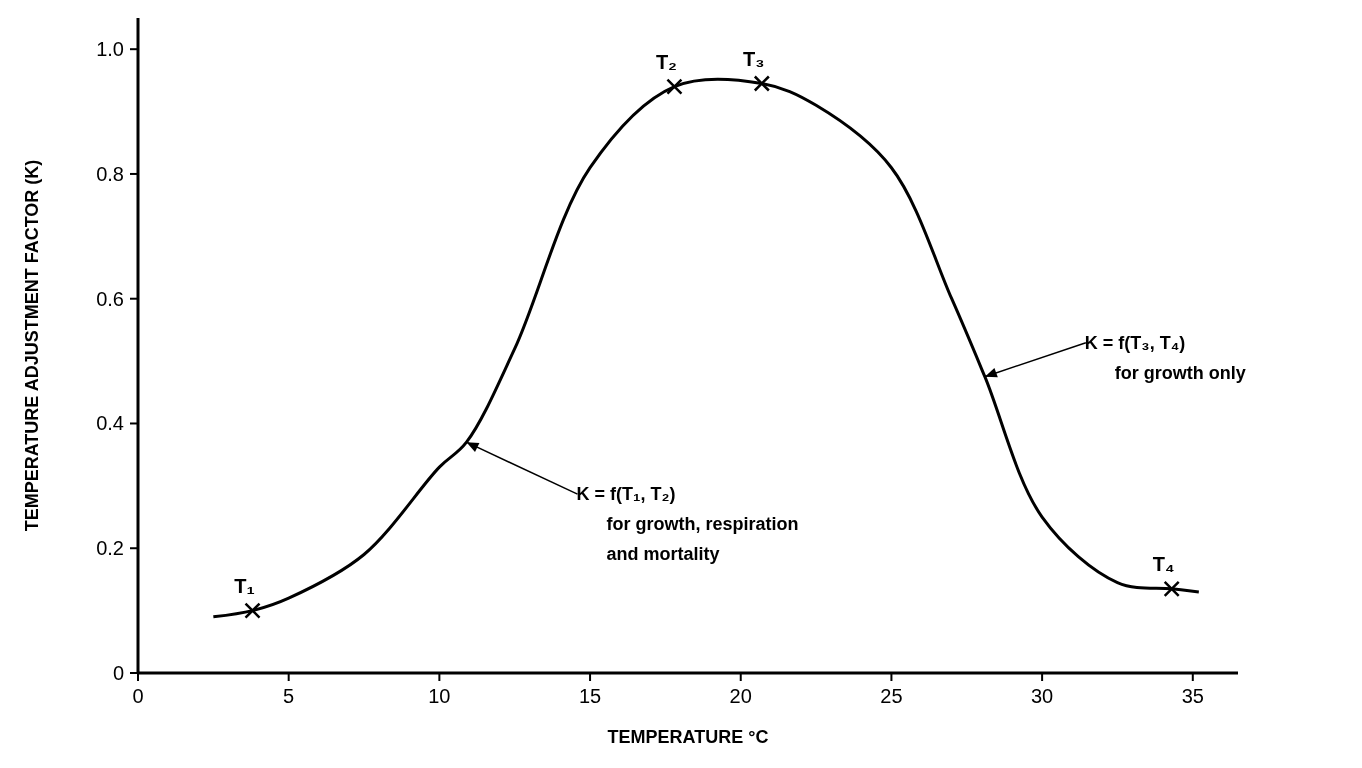  Describe the element at coordinates (110, 173) in the screenshot. I see `y-tick-label: 0.8` at that location.